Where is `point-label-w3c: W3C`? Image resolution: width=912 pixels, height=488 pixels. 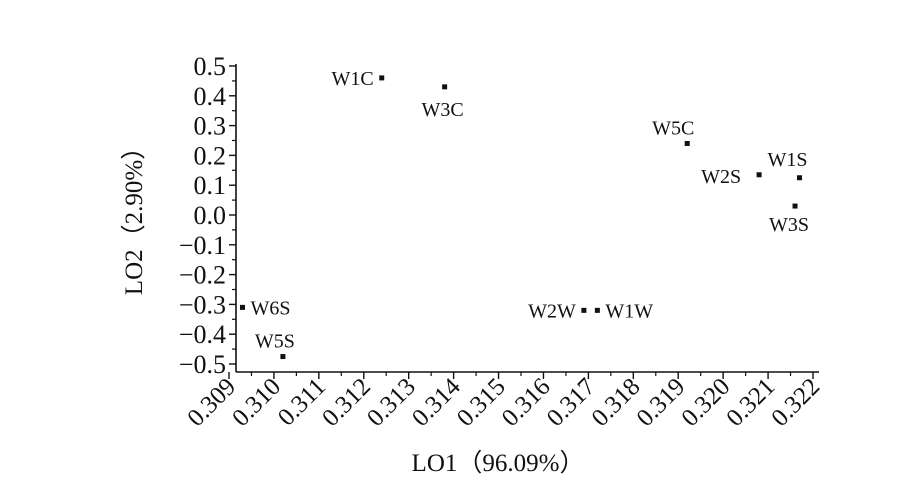 point-label-w3c: W3C is located at coordinates (443, 110).